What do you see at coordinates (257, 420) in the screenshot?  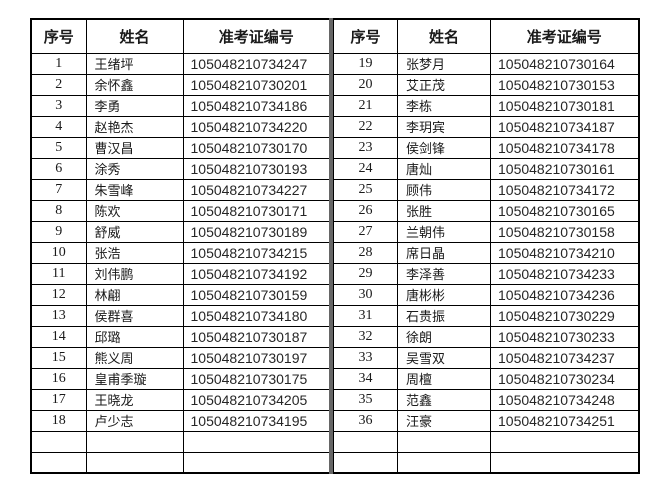 I see `ticket-cell: 105048210734195` at bounding box center [257, 420].